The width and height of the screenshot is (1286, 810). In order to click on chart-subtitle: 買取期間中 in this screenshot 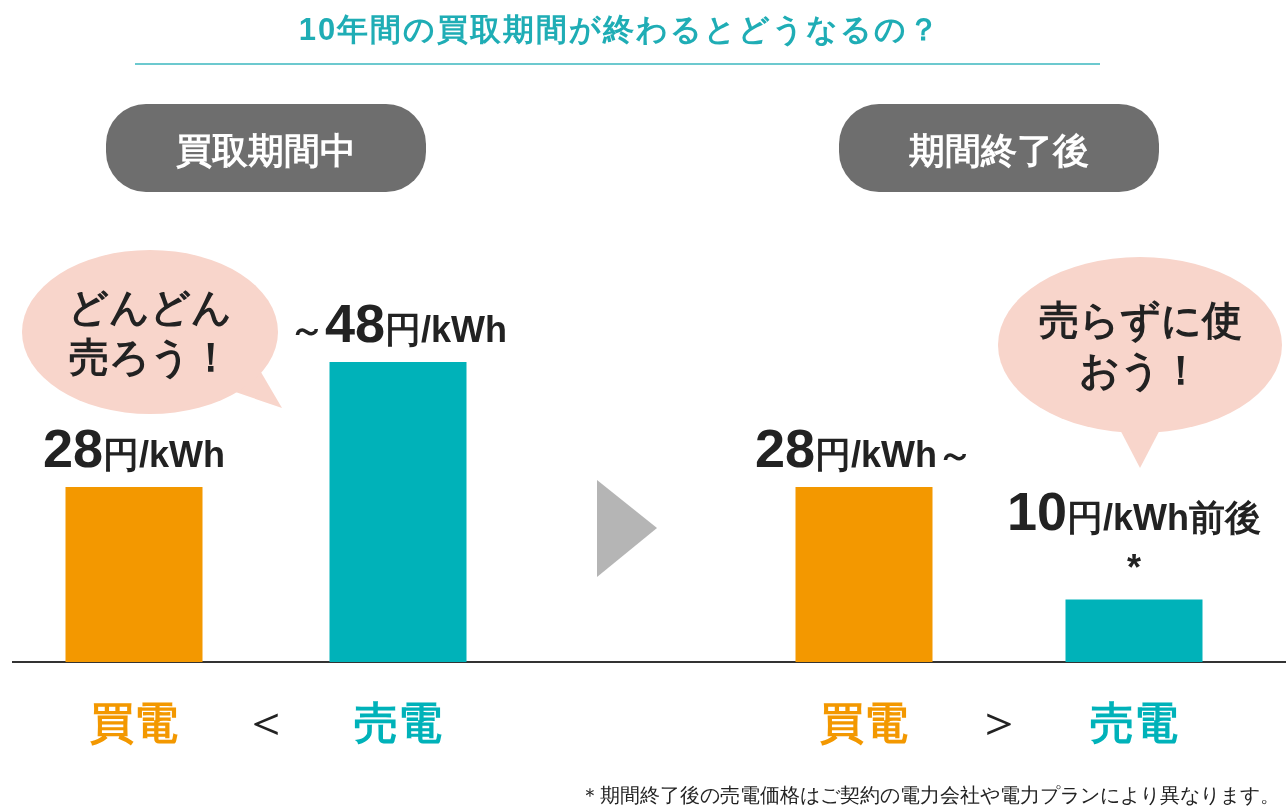, I will do `click(266, 150)`.